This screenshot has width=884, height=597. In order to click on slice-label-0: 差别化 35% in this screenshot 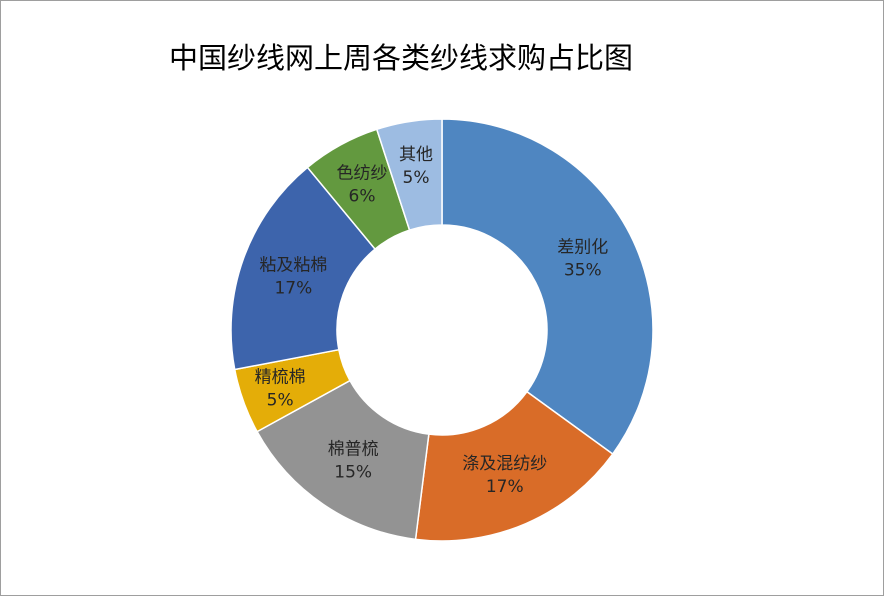, I will do `click(582, 258)`.